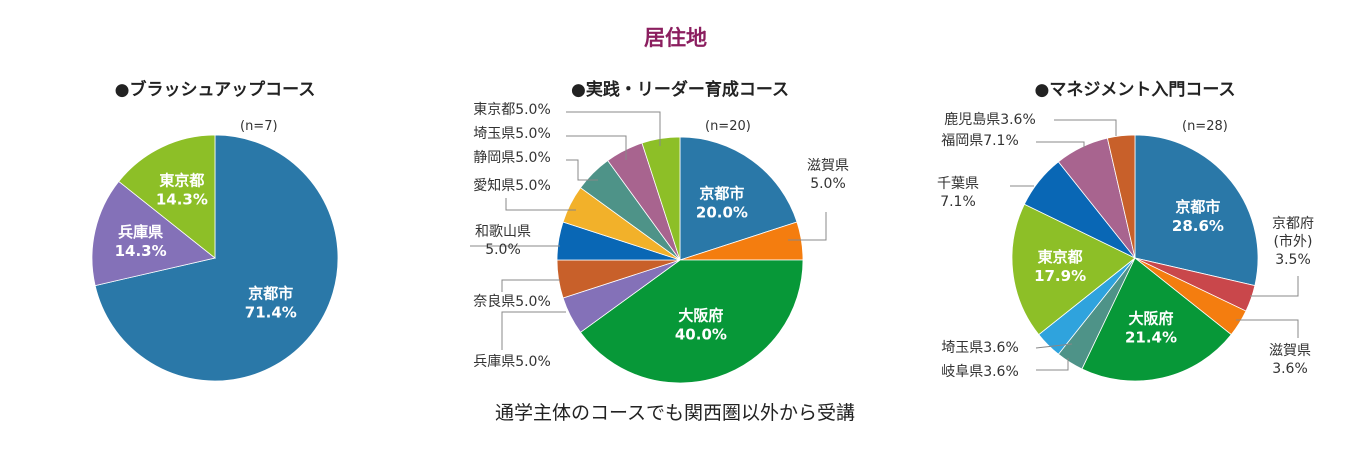 The height and width of the screenshot is (451, 1351). What do you see at coordinates (259, 126) in the screenshot?
I see `chart-n-brushup: (n=7)` at bounding box center [259, 126].